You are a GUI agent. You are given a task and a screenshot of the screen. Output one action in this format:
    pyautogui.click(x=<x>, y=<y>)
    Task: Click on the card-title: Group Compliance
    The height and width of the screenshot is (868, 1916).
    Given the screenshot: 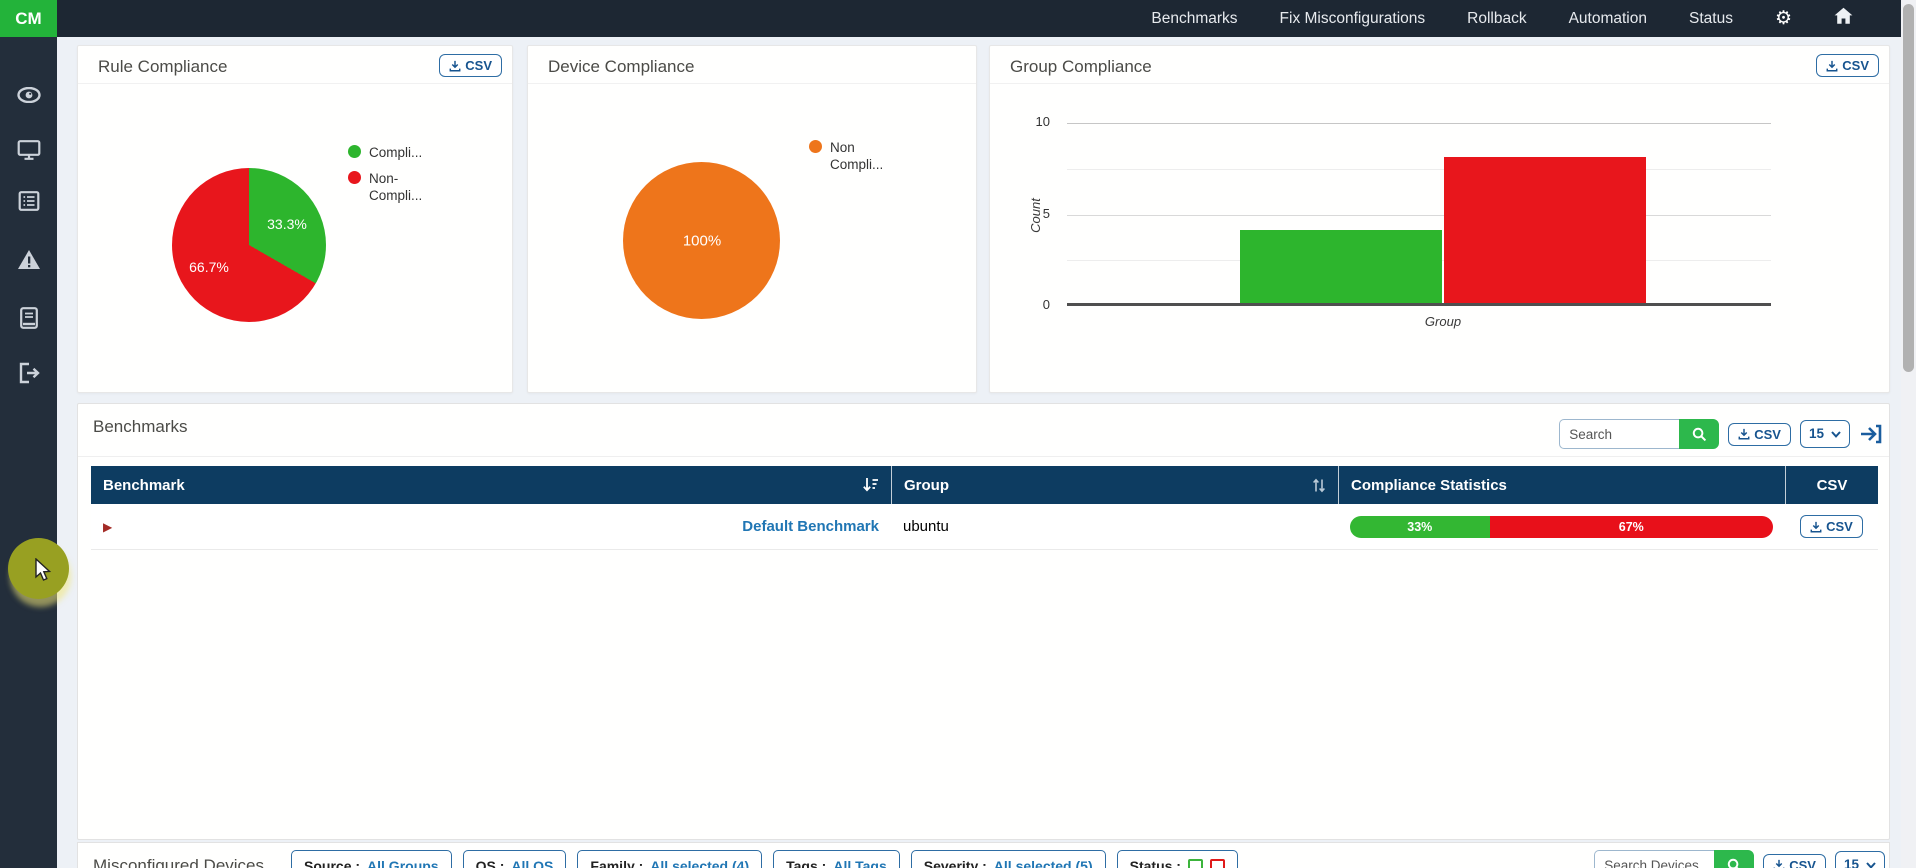 What is the action you would take?
    pyautogui.click(x=1081, y=66)
    